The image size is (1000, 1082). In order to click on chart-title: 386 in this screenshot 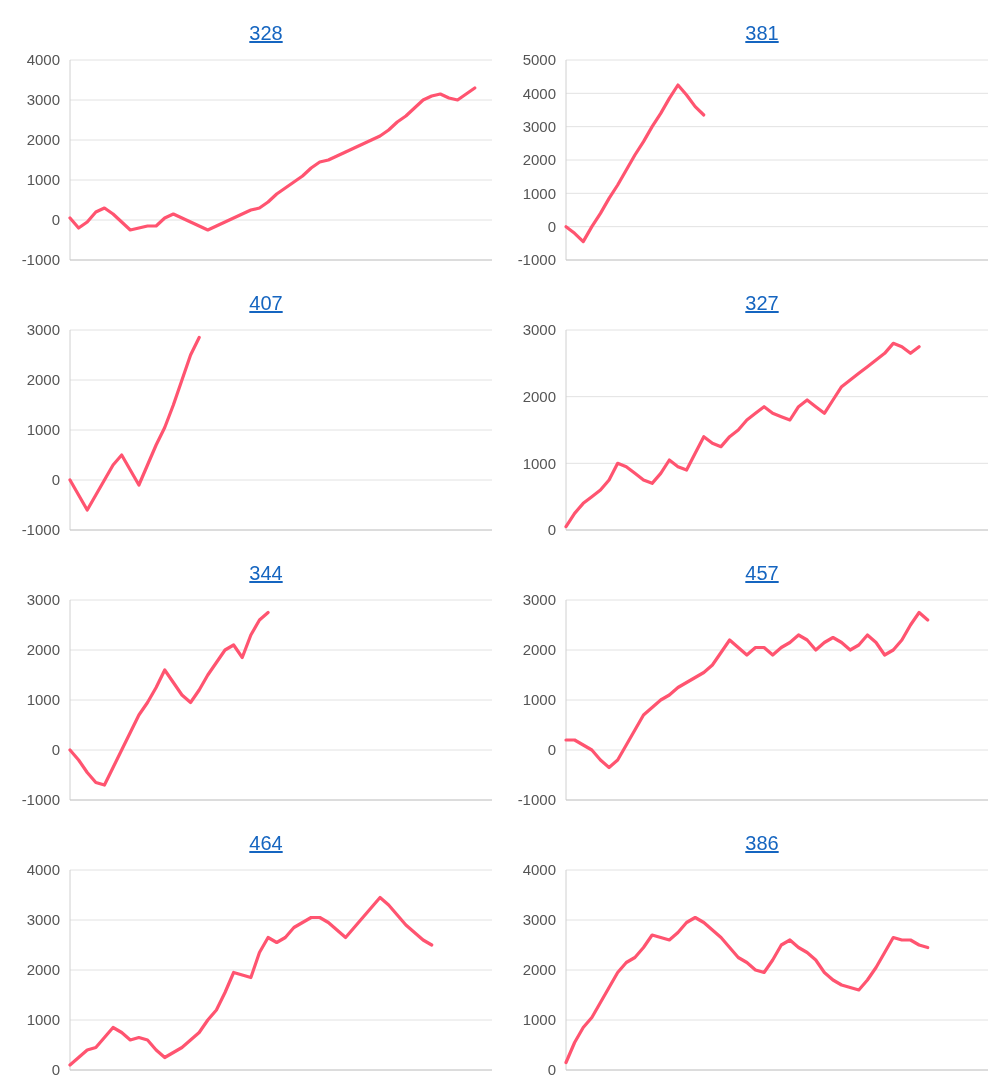, I will do `click(762, 843)`.